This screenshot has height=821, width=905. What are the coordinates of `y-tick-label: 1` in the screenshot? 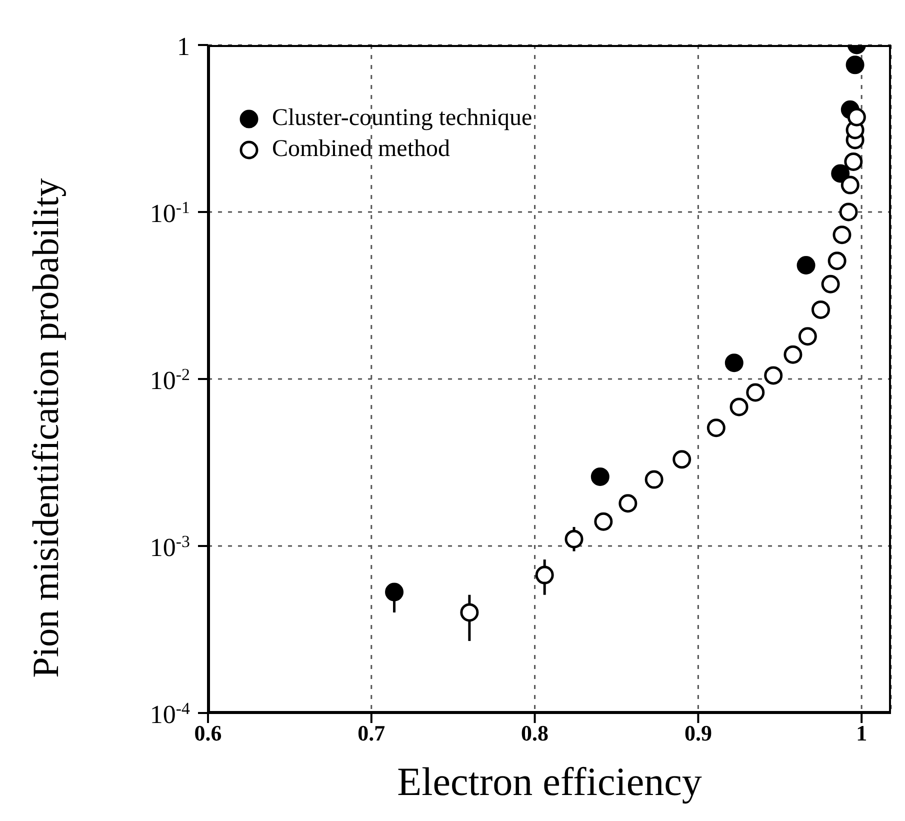 It's located at (183, 46).